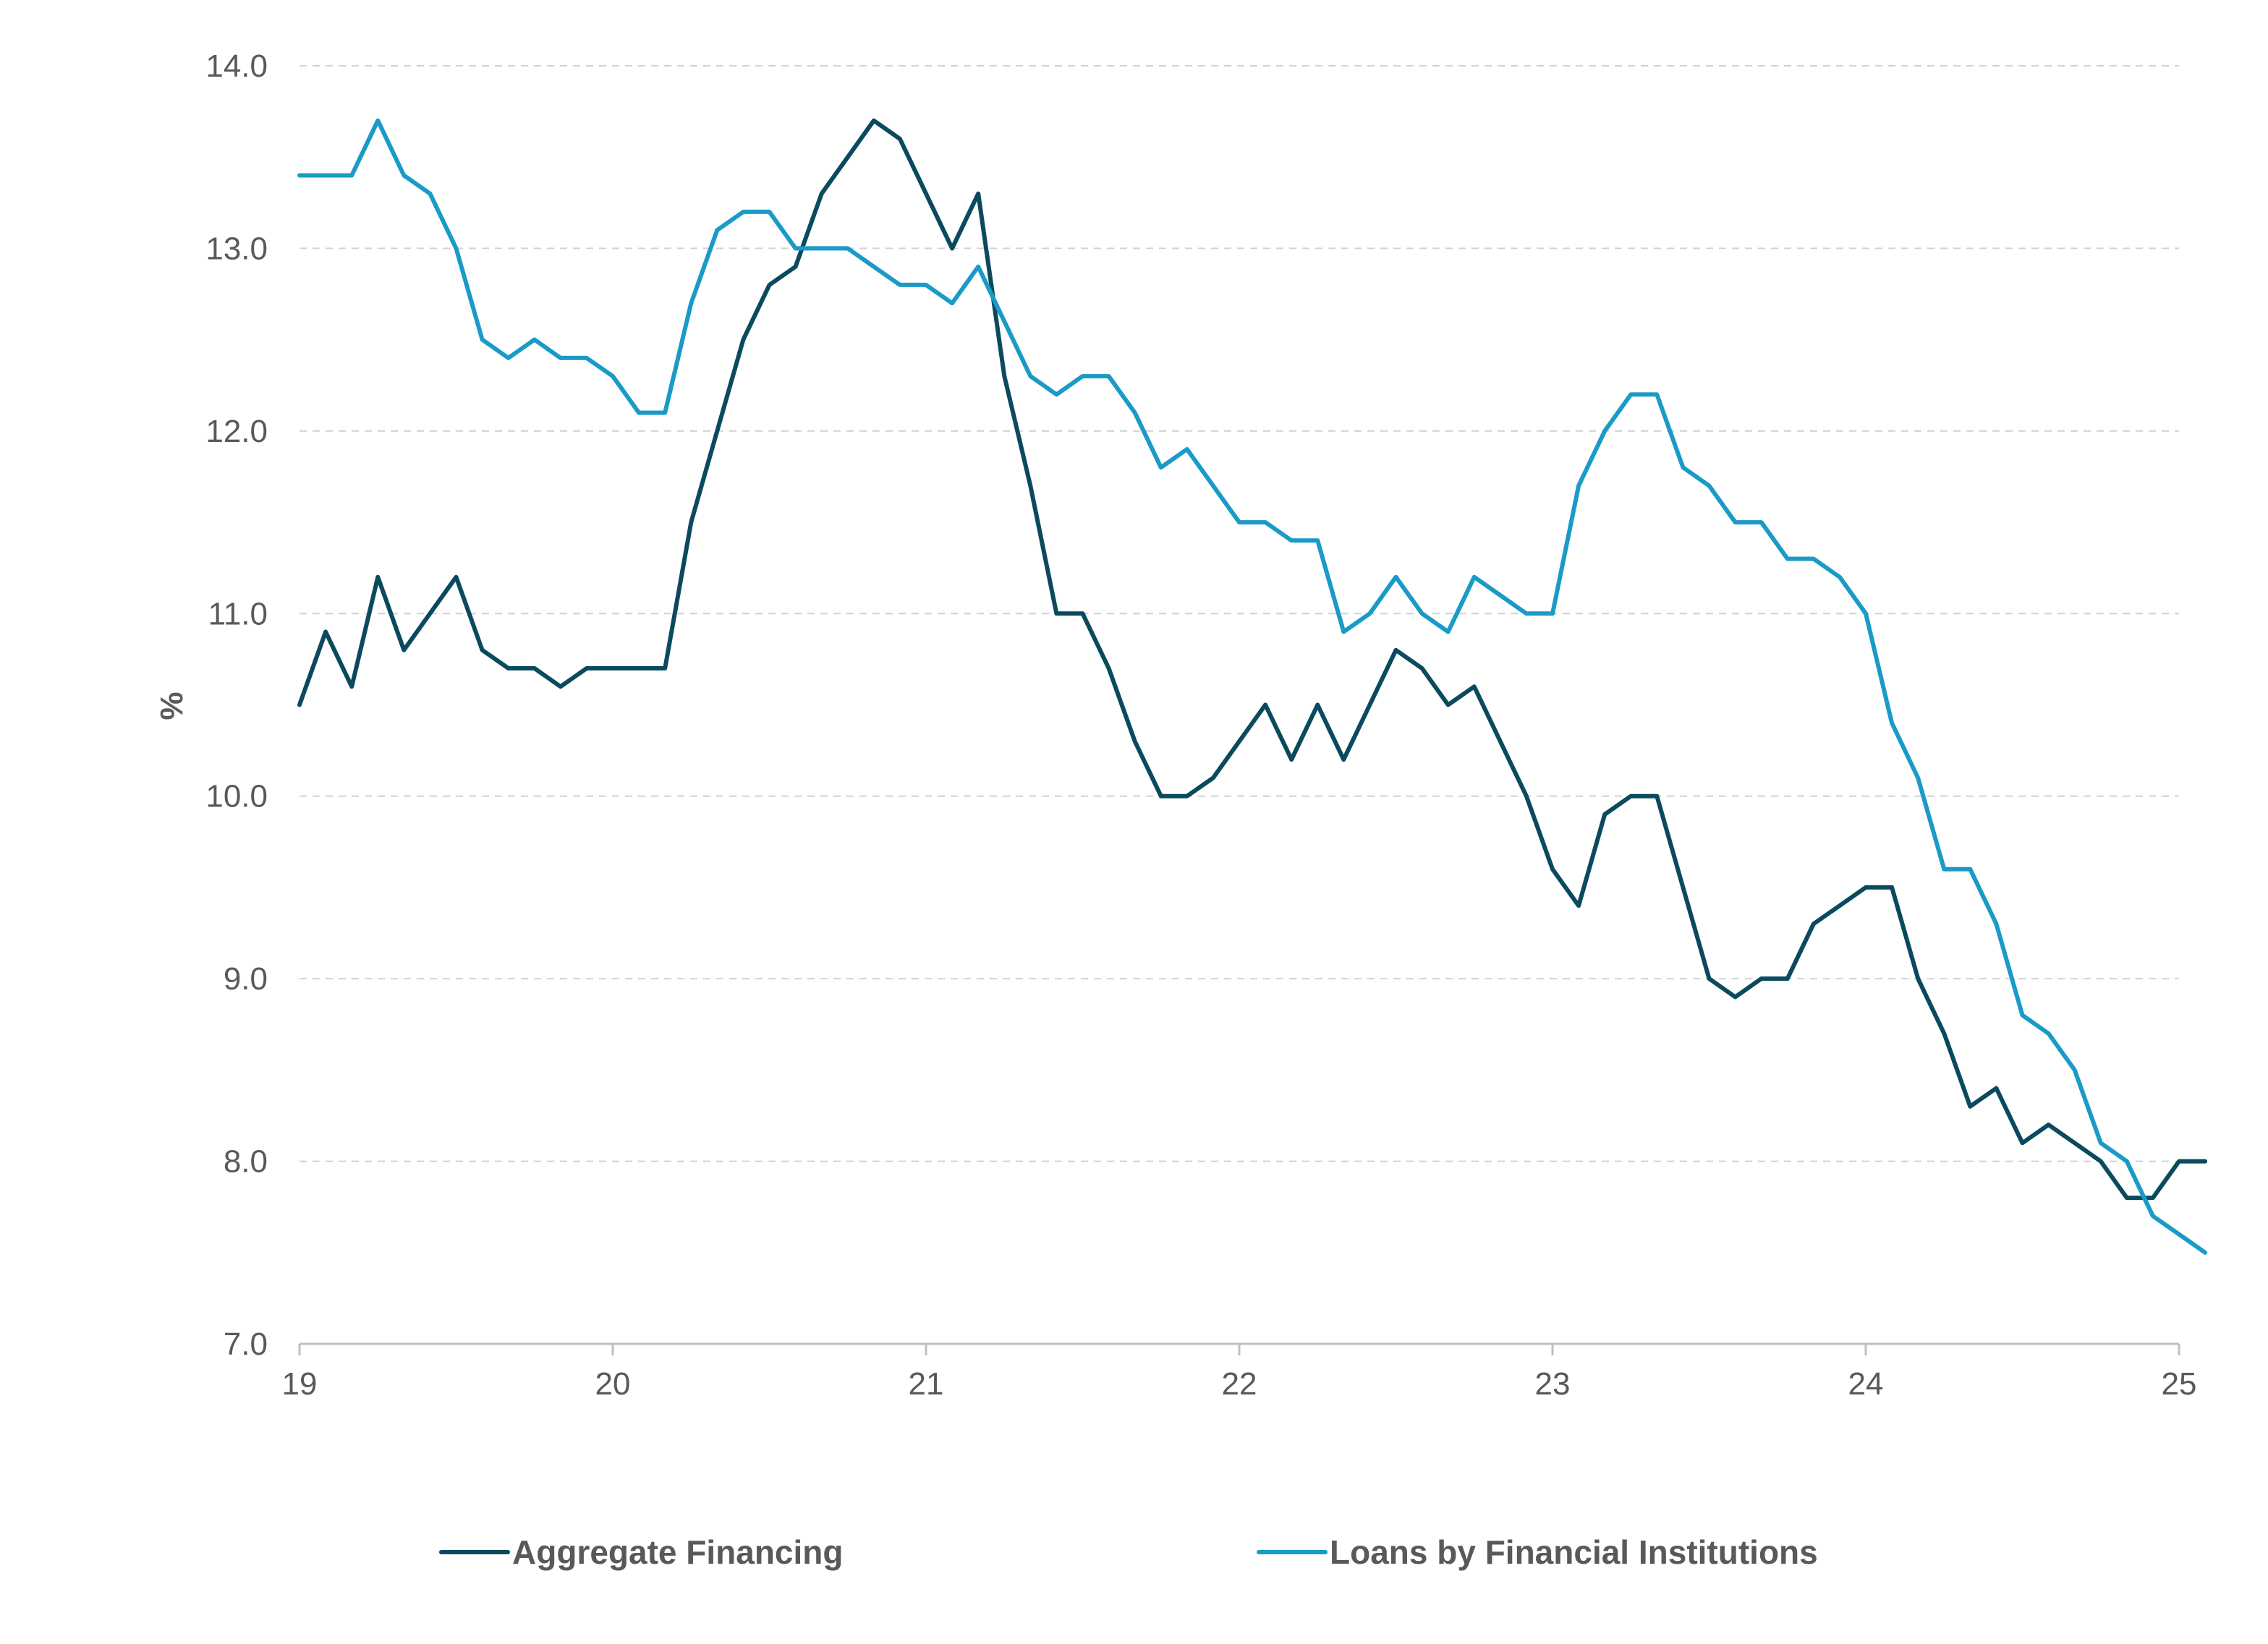 The height and width of the screenshot is (1644, 2268). I want to click on x-tick-label: 24, so click(1866, 1384).